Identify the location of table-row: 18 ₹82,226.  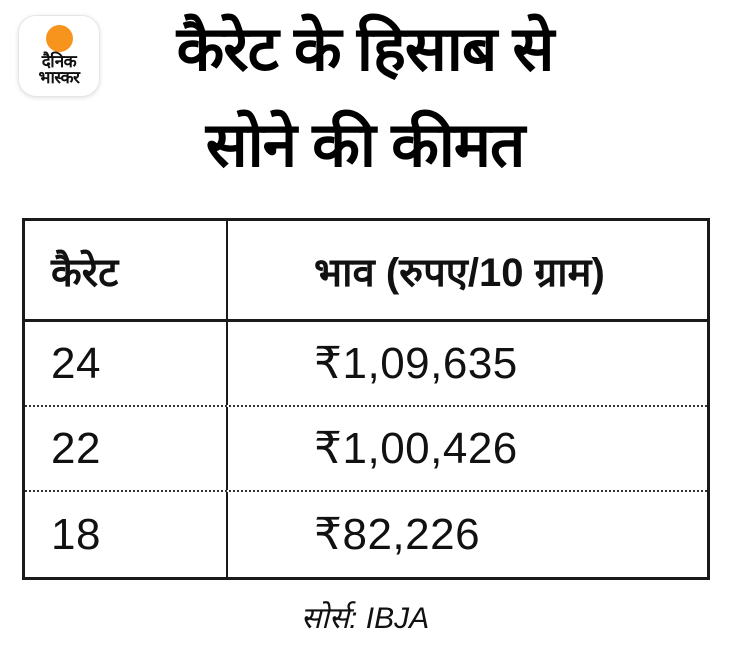
(366, 533).